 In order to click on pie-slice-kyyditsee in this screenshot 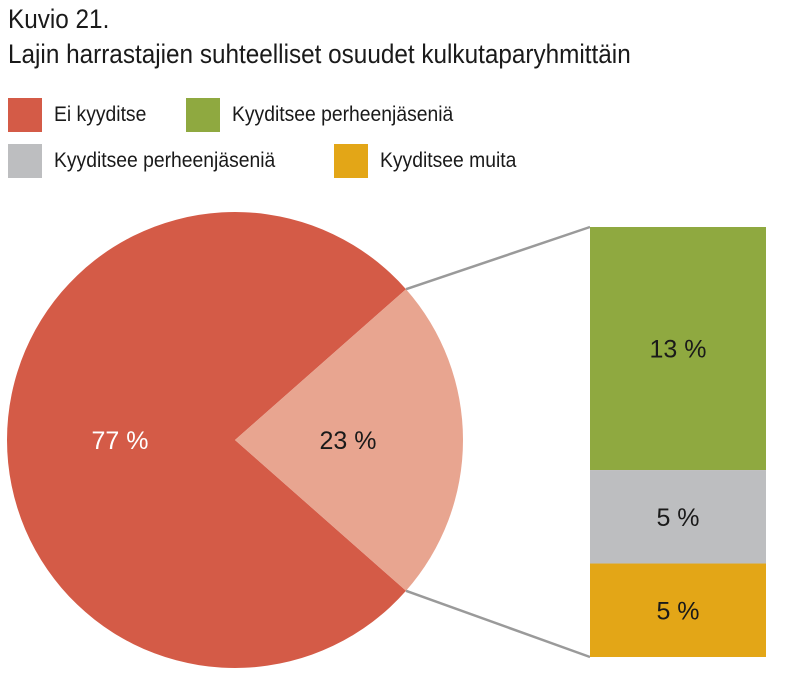, I will do `click(349, 440)`.